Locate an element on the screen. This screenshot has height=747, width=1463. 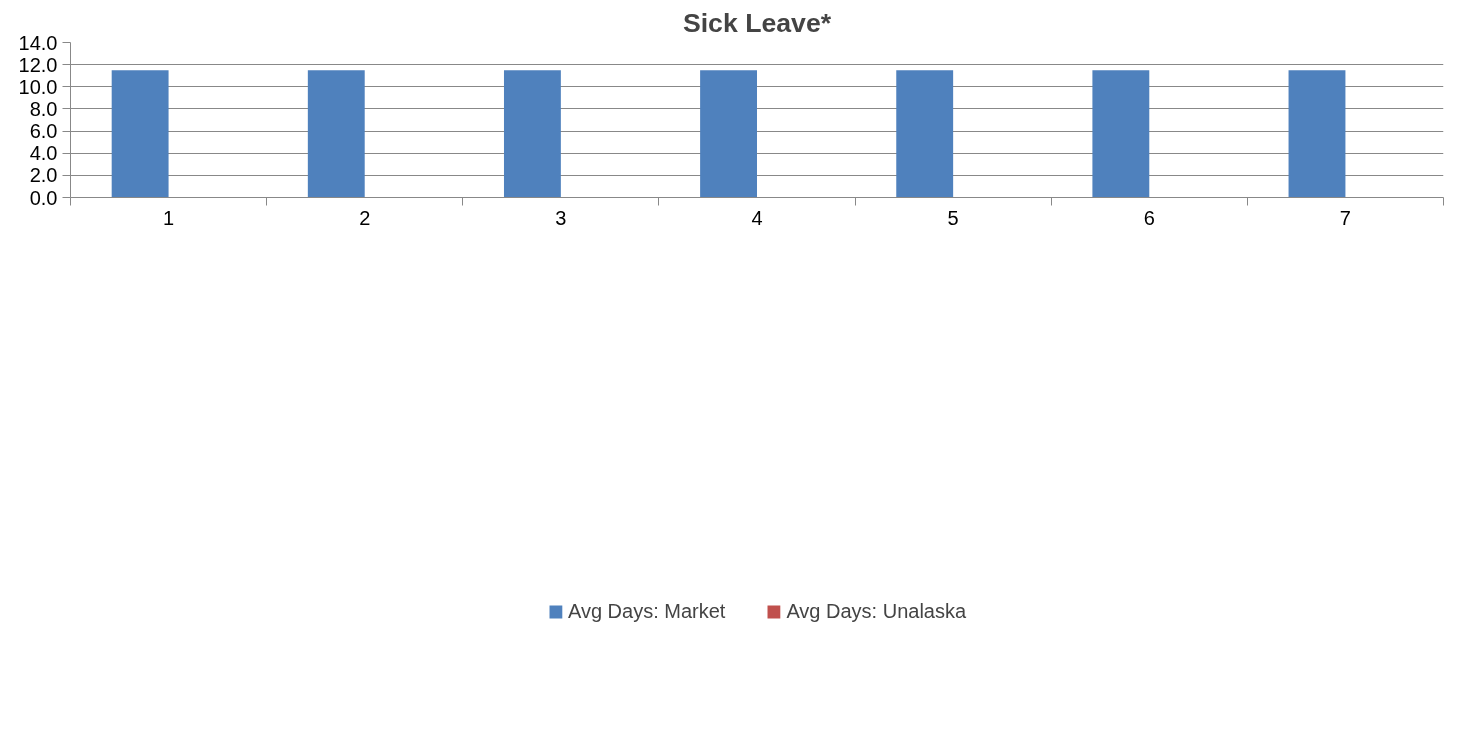
x-tick-label: 4 is located at coordinates (757, 217).